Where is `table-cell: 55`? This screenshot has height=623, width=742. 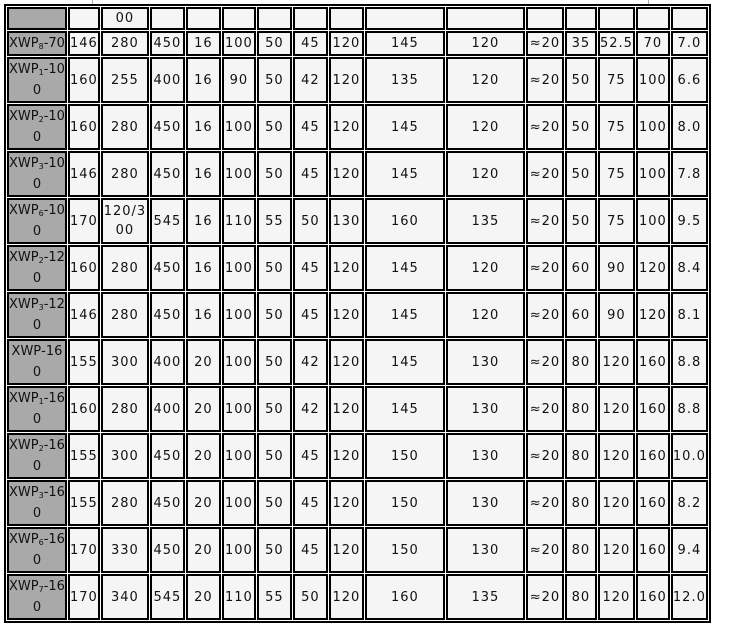 table-cell: 55 is located at coordinates (274, 597).